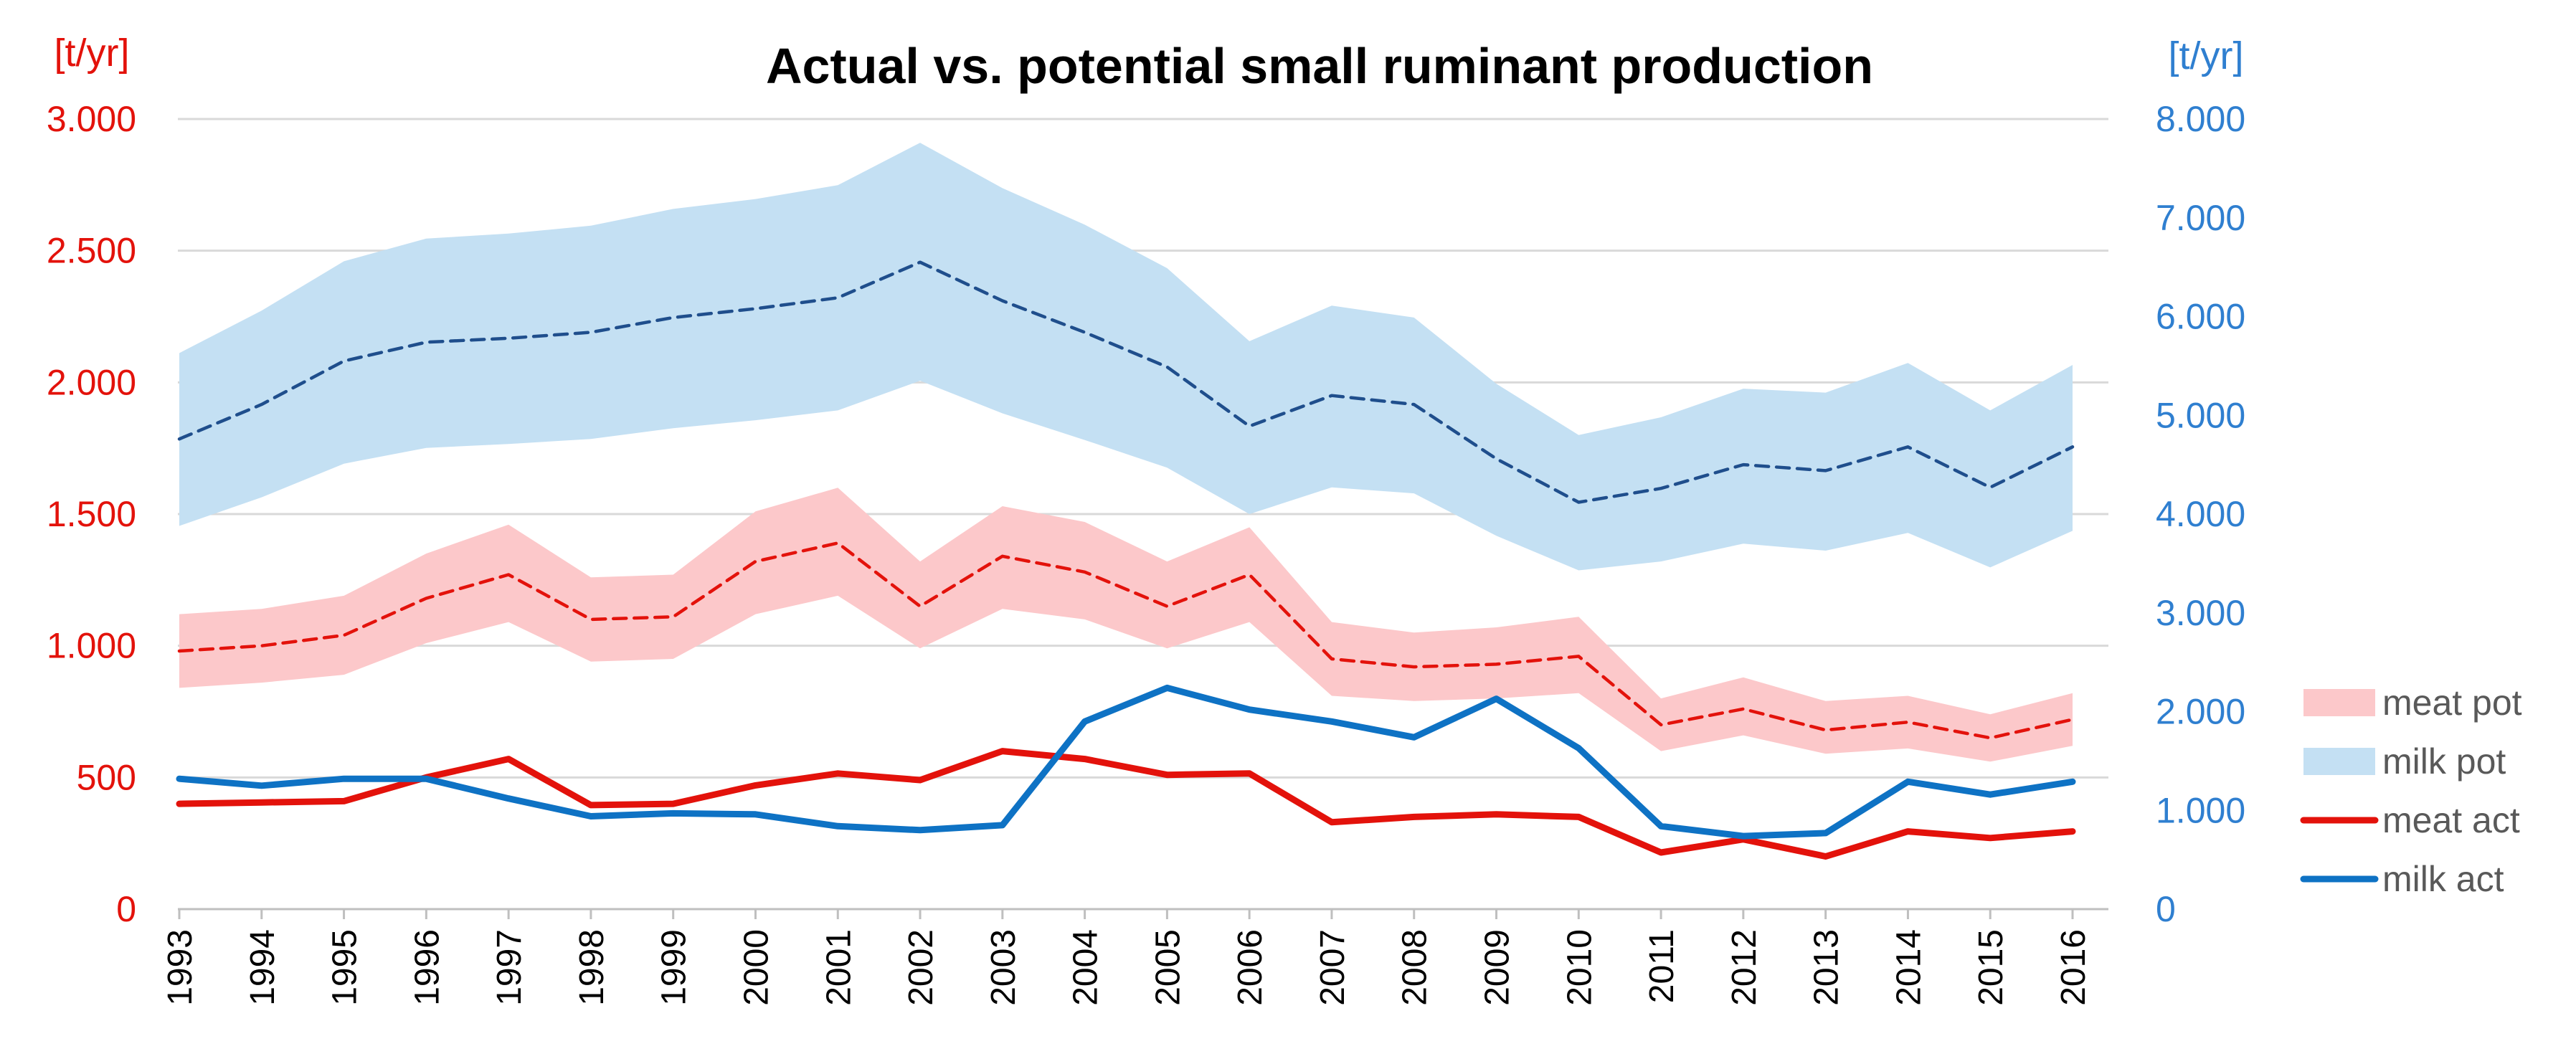 Image resolution: width=2576 pixels, height=1064 pixels. Describe the element at coordinates (1498, 967) in the screenshot. I see `x-tick-label-2009: 2009` at that location.